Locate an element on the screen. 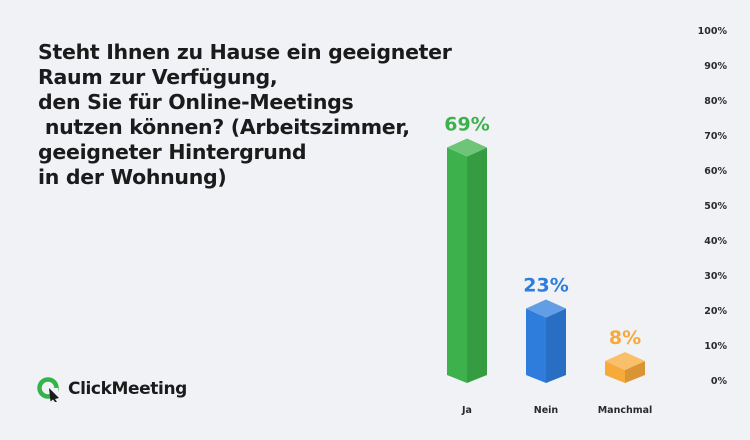  bar-value-label: 23% is located at coordinates (545, 286).